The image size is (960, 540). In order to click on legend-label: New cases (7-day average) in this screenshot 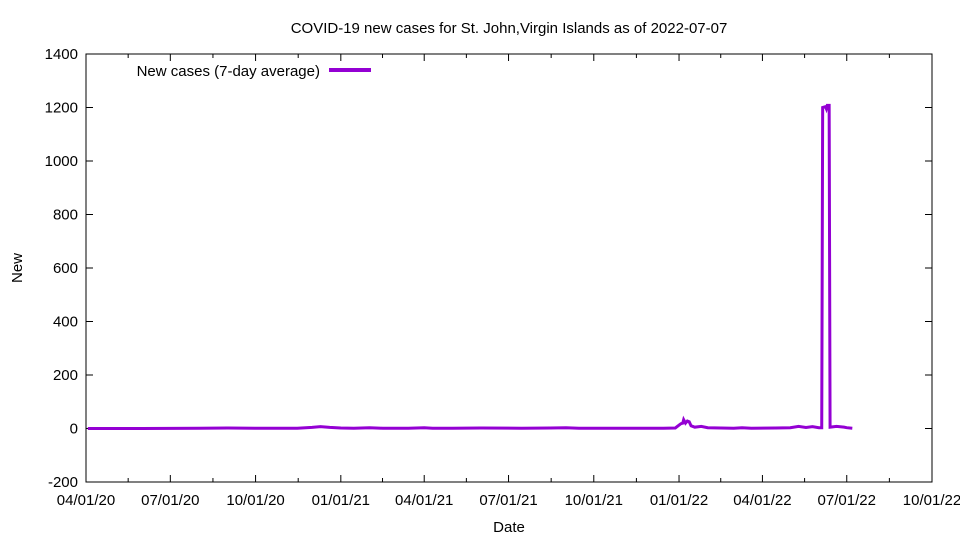, I will do `click(228, 71)`.